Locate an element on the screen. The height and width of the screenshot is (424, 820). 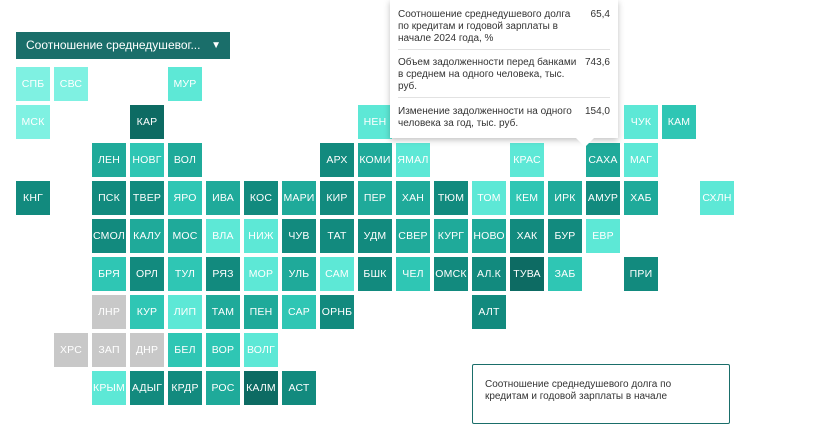
region-tile-ЯРО: ЯРО is located at coordinates (185, 198).